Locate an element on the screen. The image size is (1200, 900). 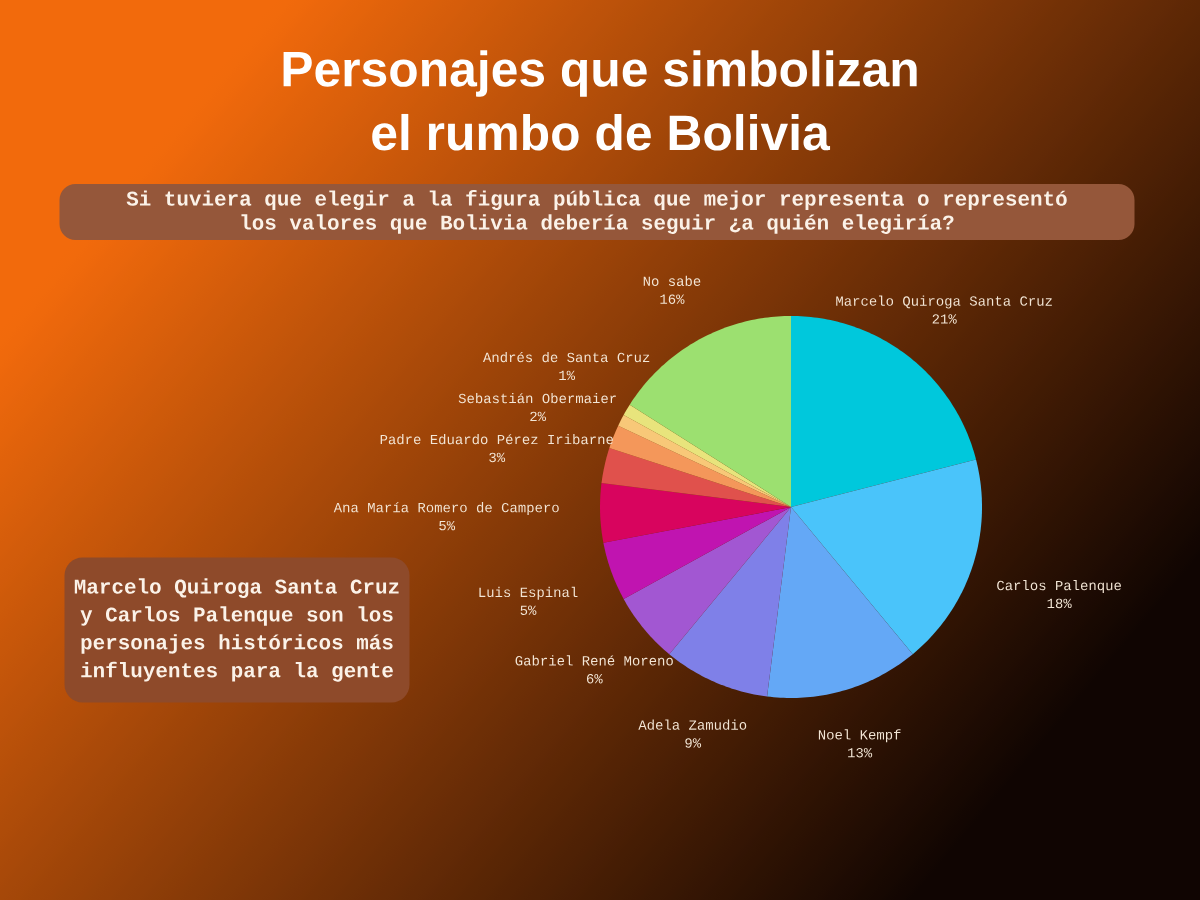
data-label: 21% is located at coordinates (944, 319).